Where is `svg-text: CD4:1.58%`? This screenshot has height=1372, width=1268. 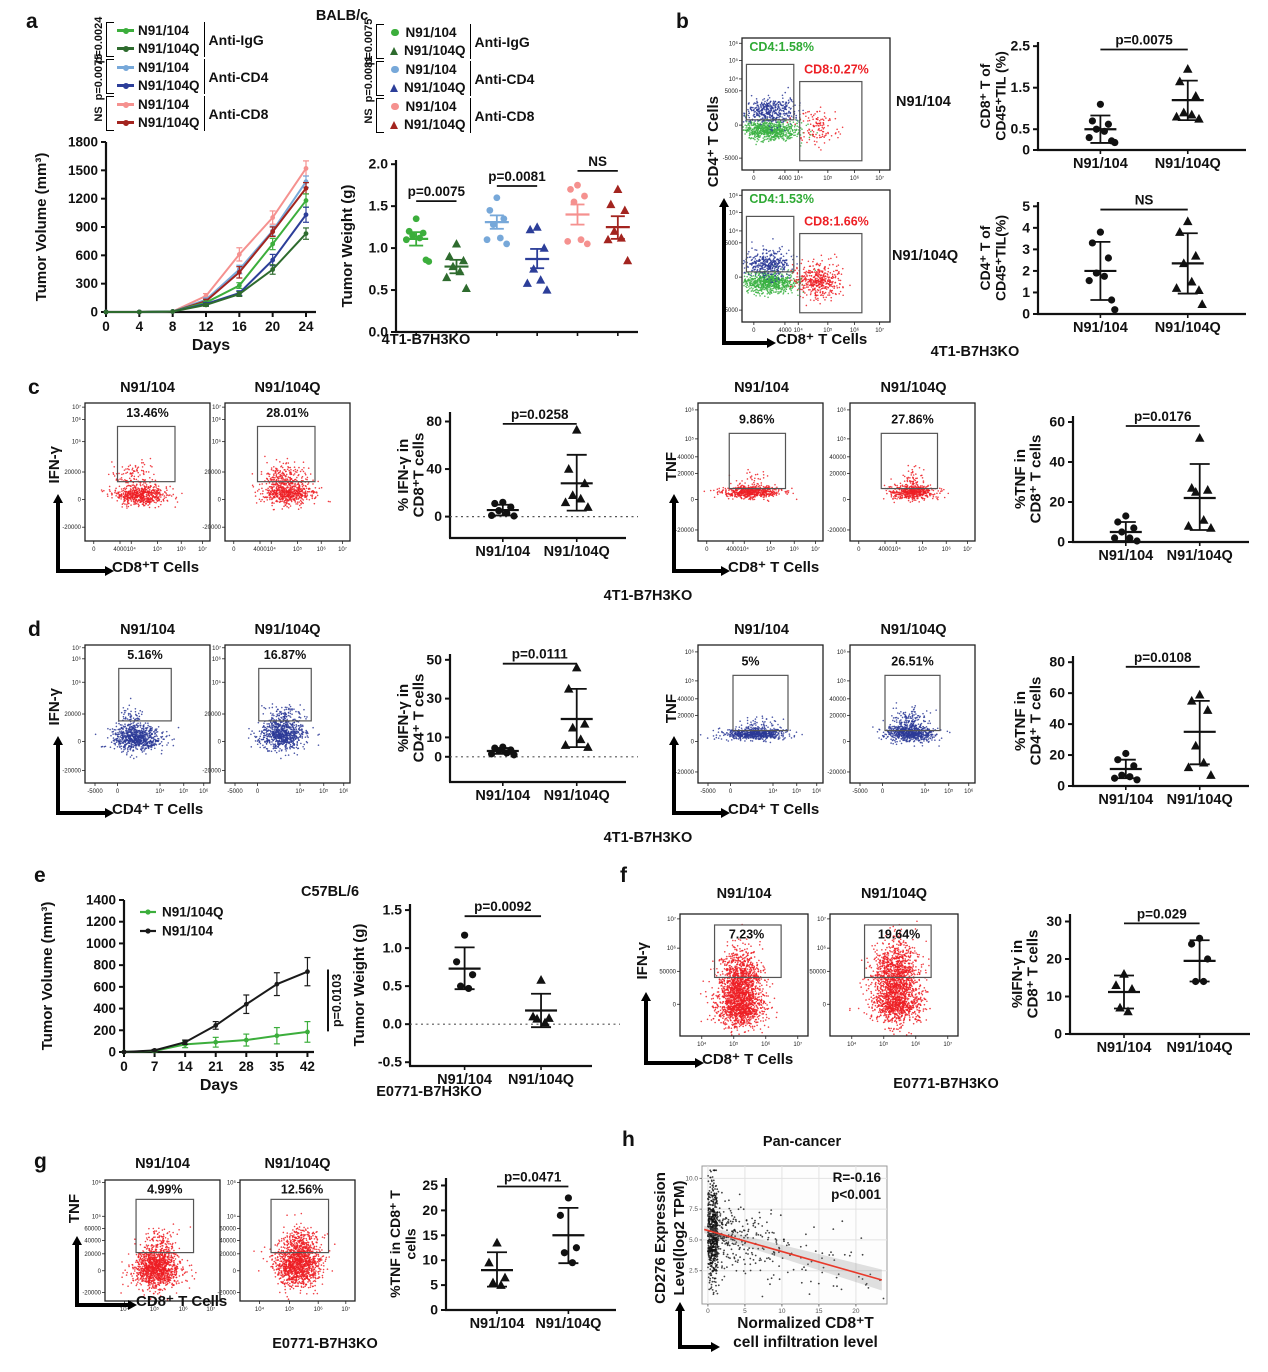
svg-text: CD4:1.58% is located at coordinates (781, 47).